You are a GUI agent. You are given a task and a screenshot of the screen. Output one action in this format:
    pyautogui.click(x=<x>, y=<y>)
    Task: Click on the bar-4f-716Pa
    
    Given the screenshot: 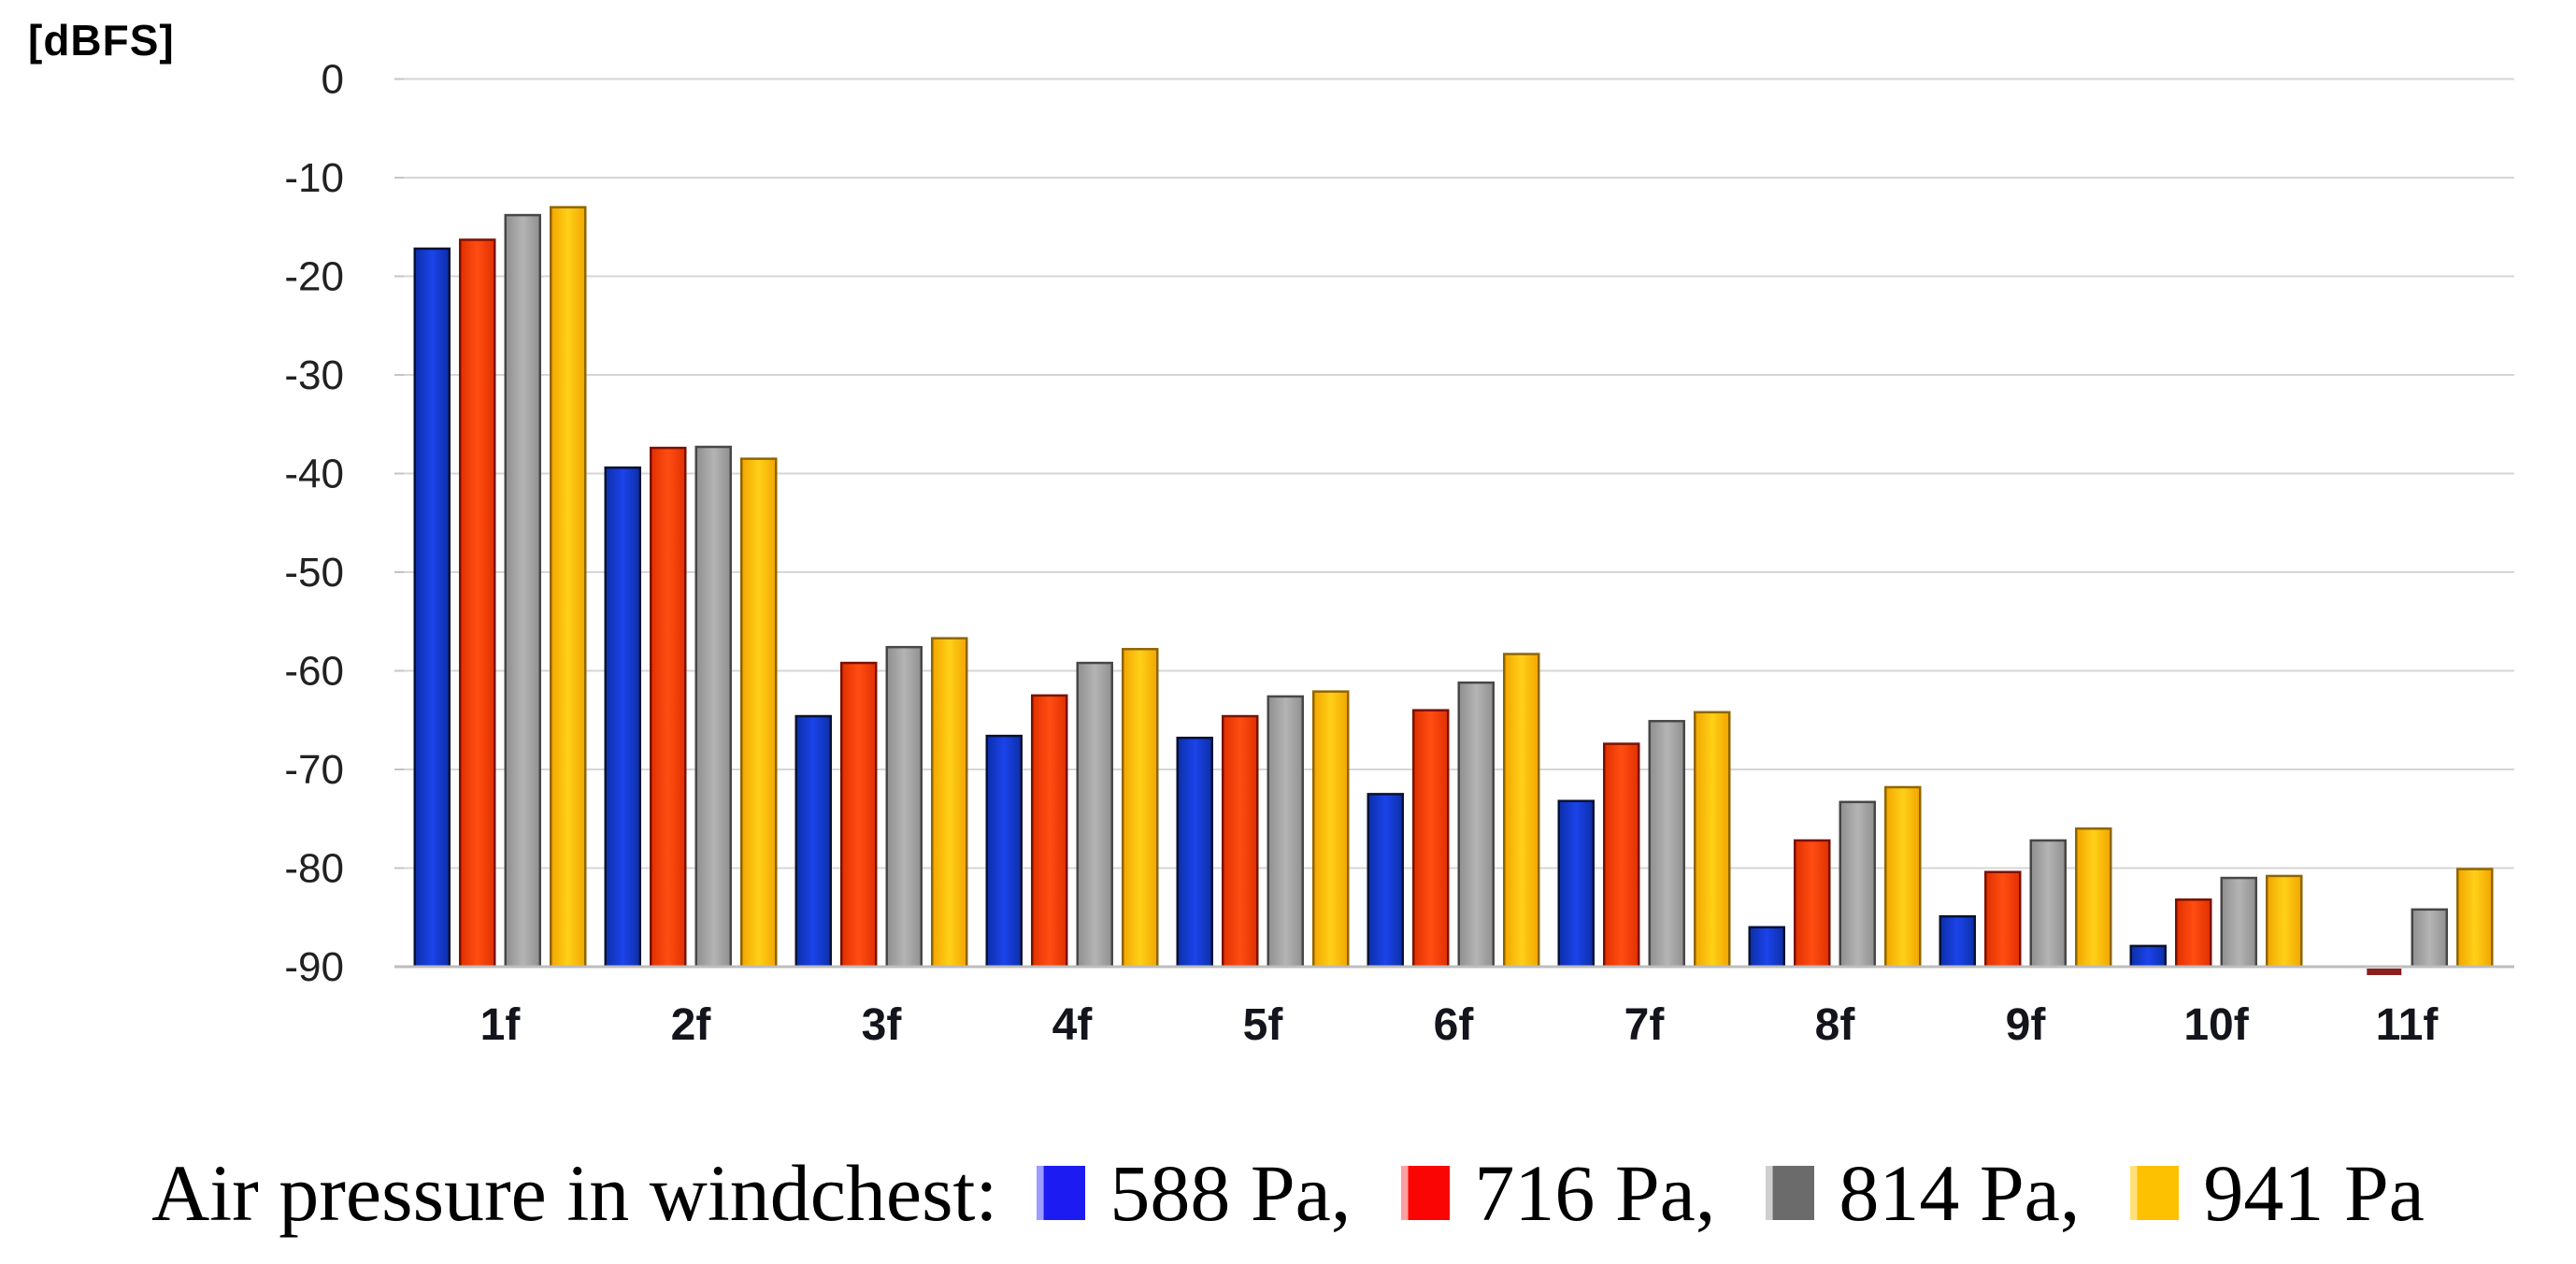 What is the action you would take?
    pyautogui.click(x=1049, y=831)
    